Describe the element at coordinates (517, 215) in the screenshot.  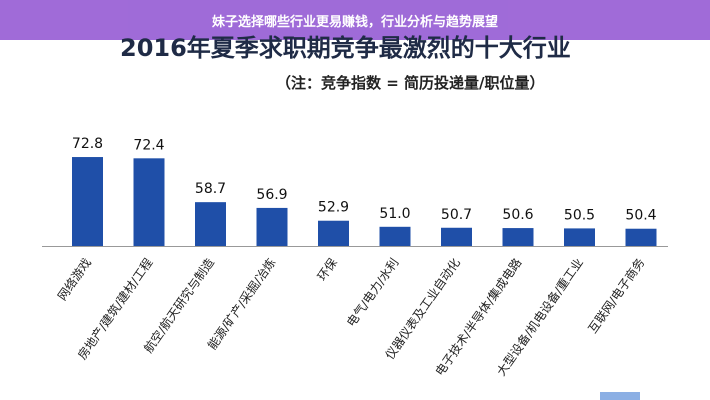
I see `value-label-8: 50.6` at that location.